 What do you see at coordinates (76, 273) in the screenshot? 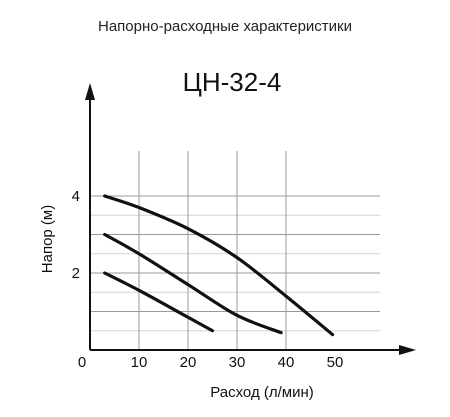
I see `y-tick-label: 2` at bounding box center [76, 273].